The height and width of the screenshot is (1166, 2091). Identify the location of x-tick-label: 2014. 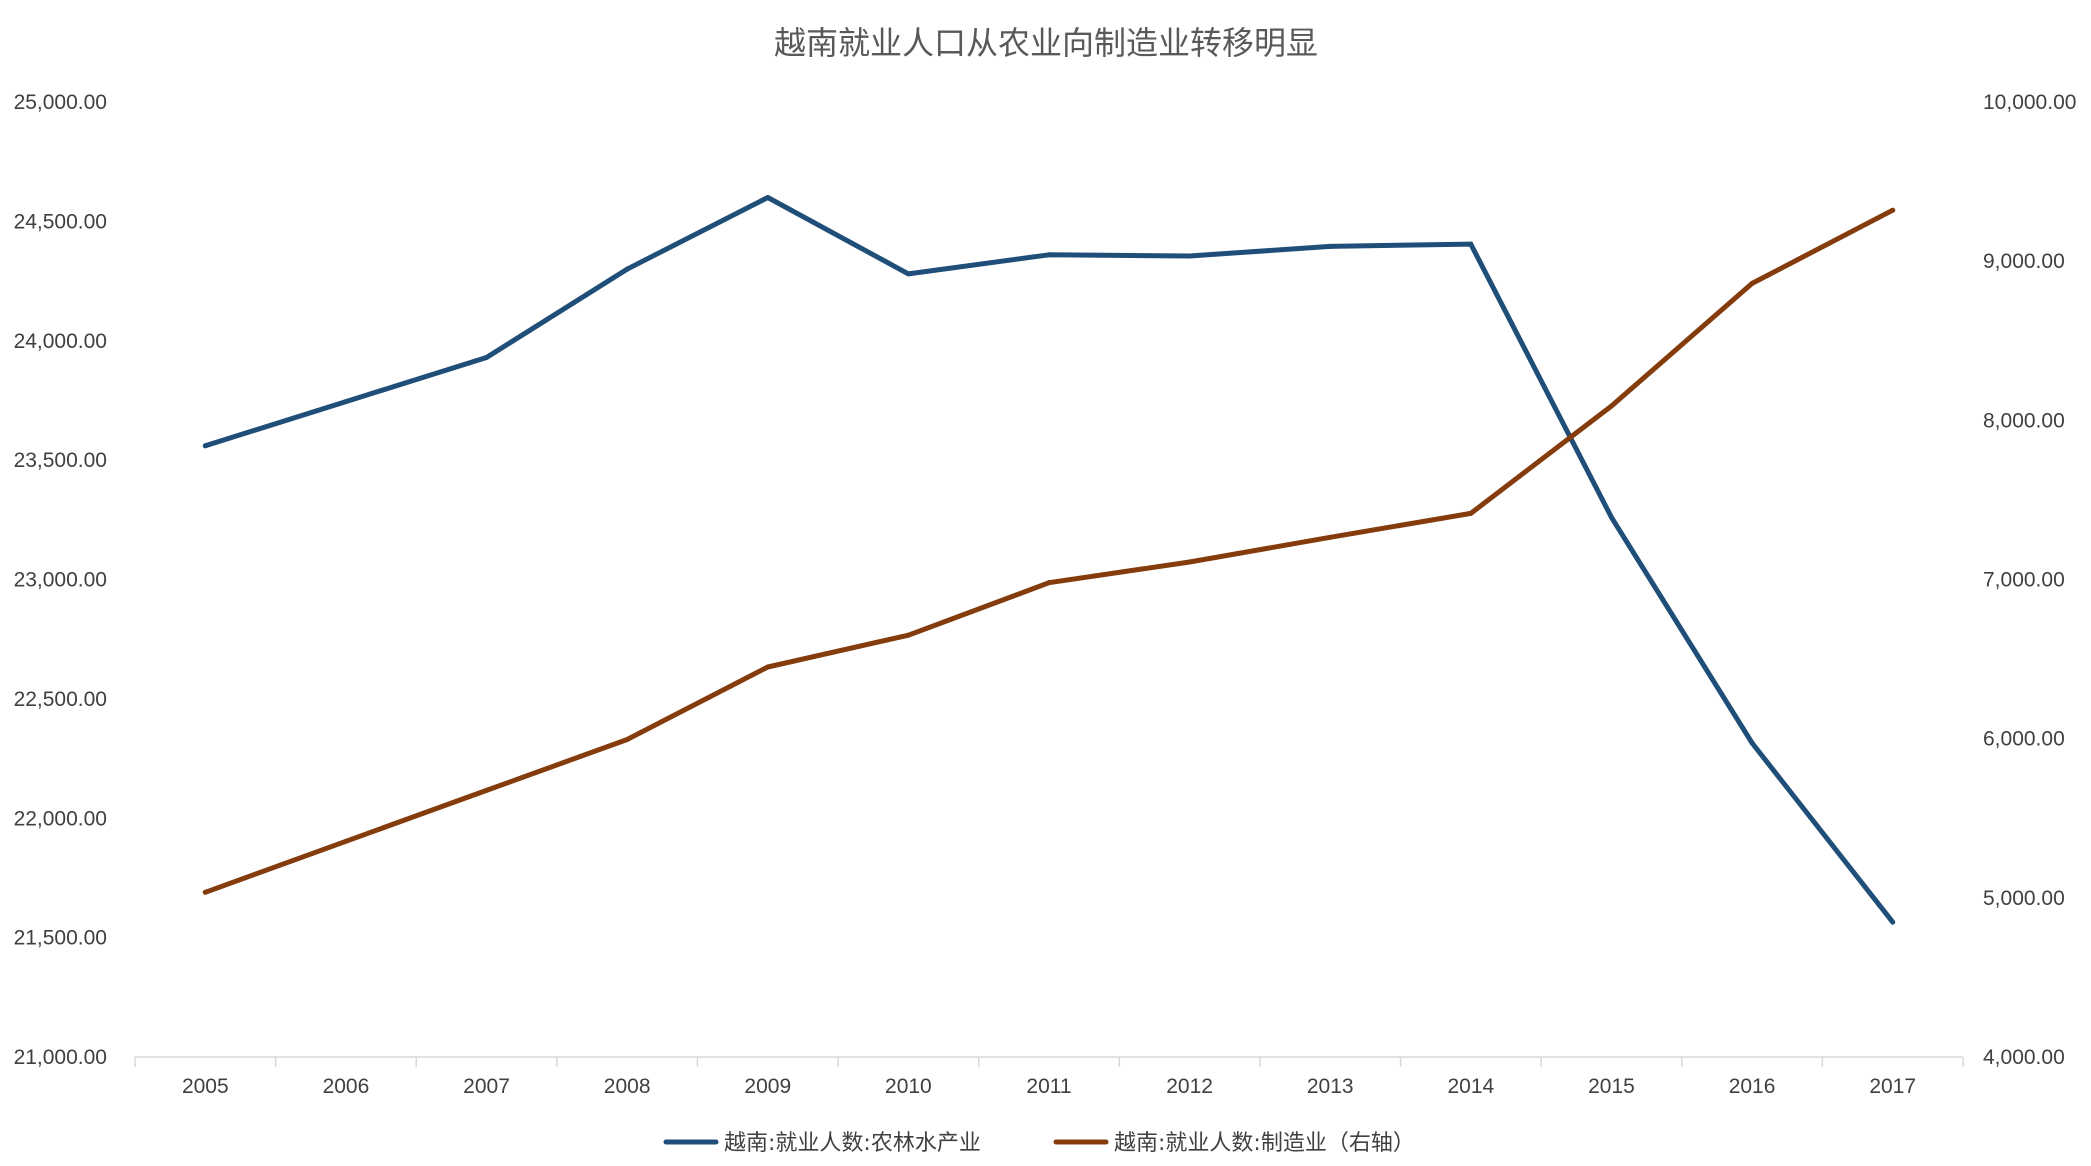
(1470, 1086).